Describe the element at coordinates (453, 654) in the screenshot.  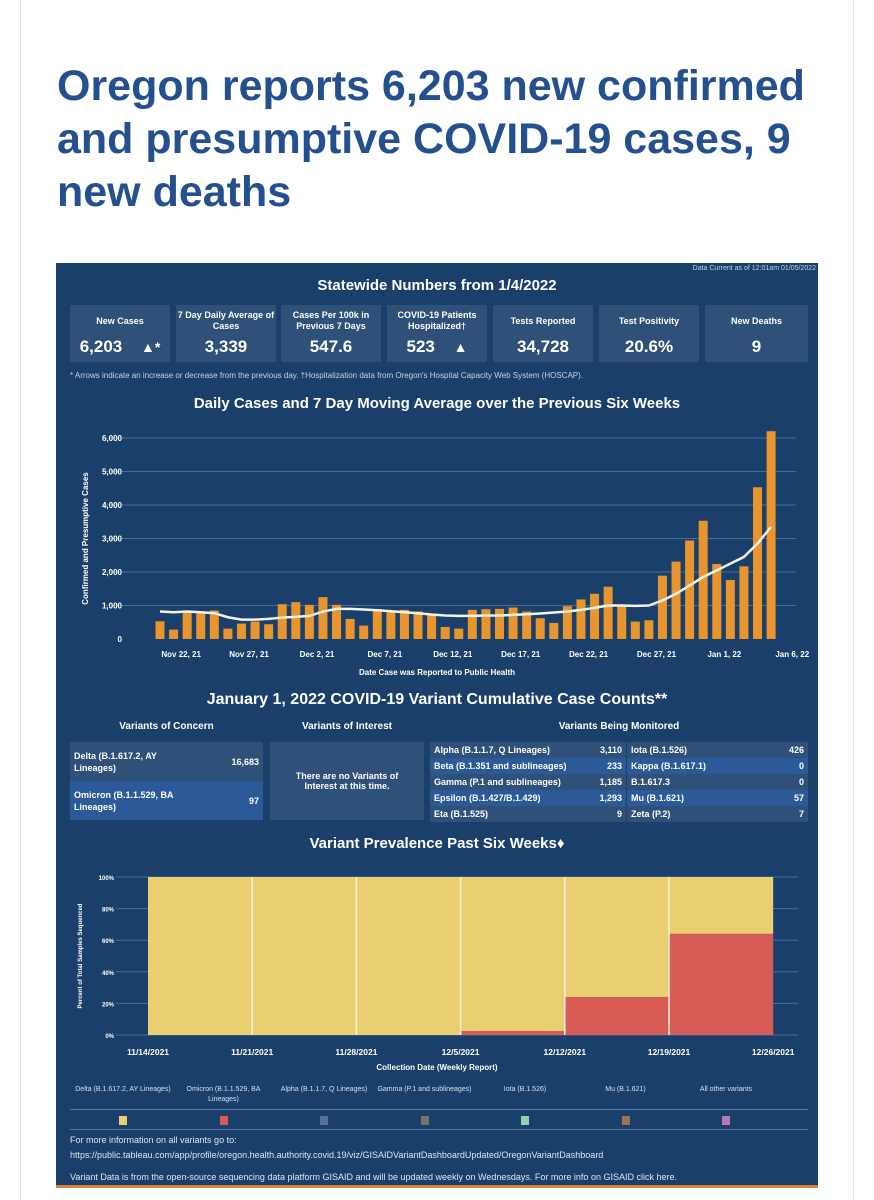
I see `x-tick-label: Dec 12, 21` at that location.